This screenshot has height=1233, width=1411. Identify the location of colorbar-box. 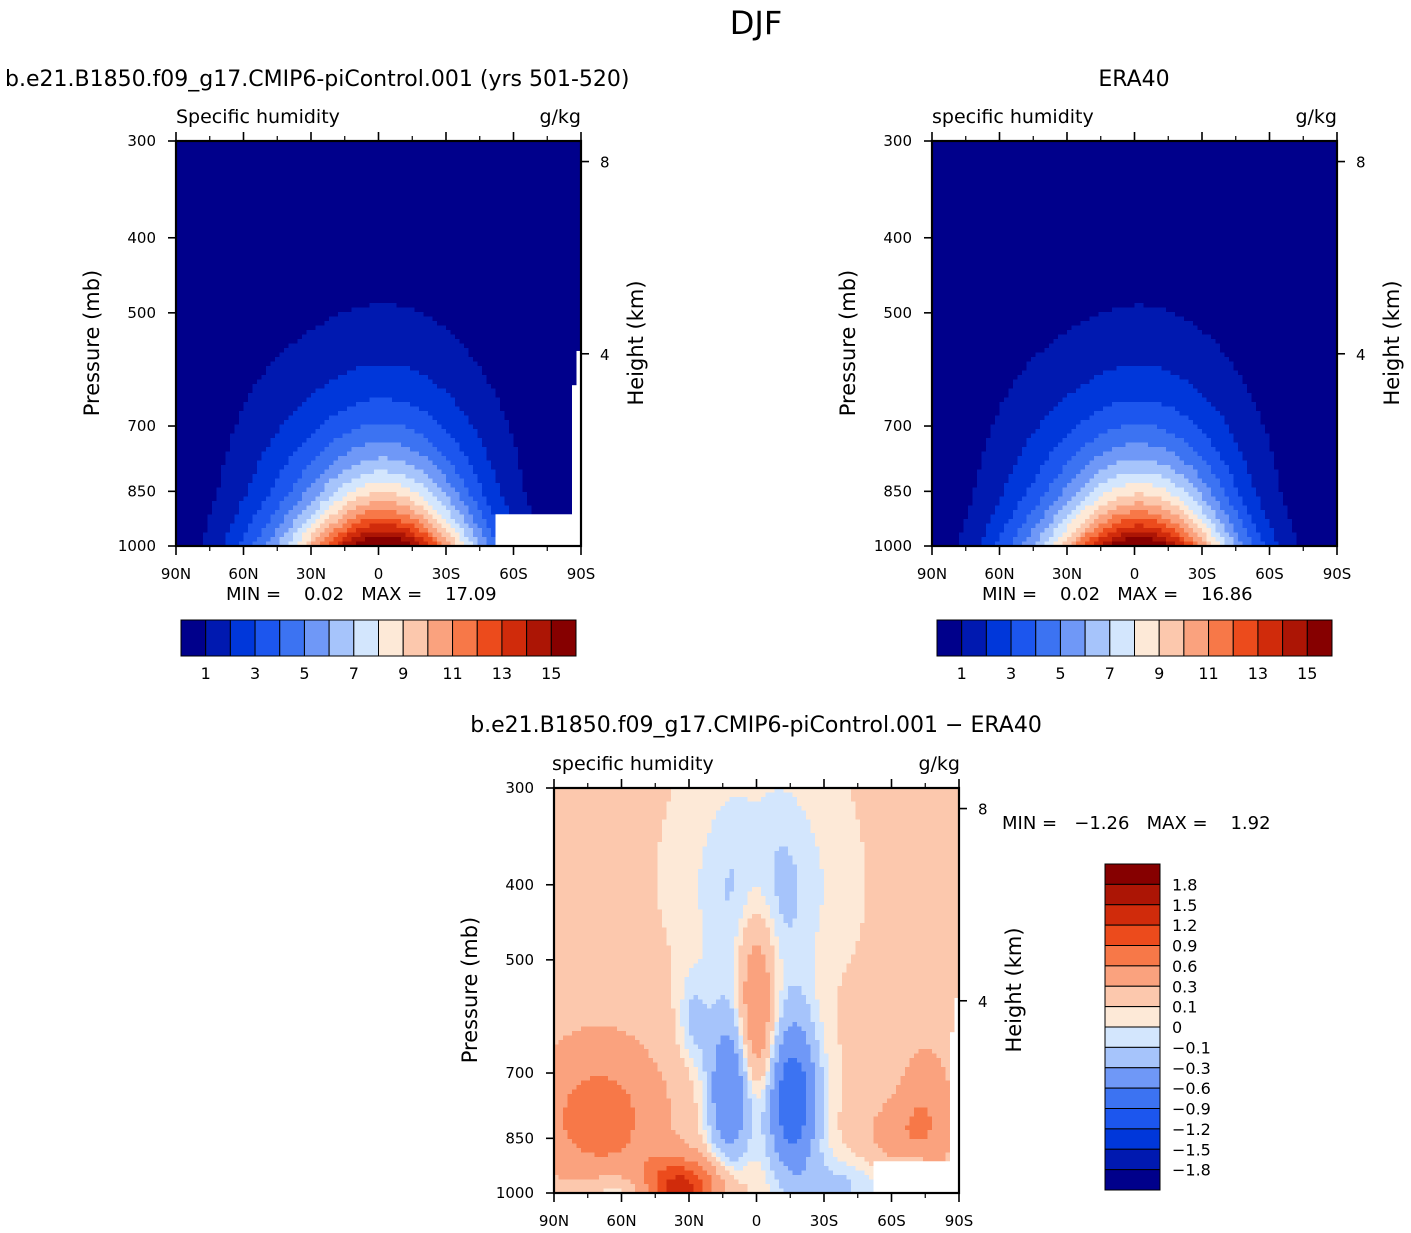
(1132, 1159).